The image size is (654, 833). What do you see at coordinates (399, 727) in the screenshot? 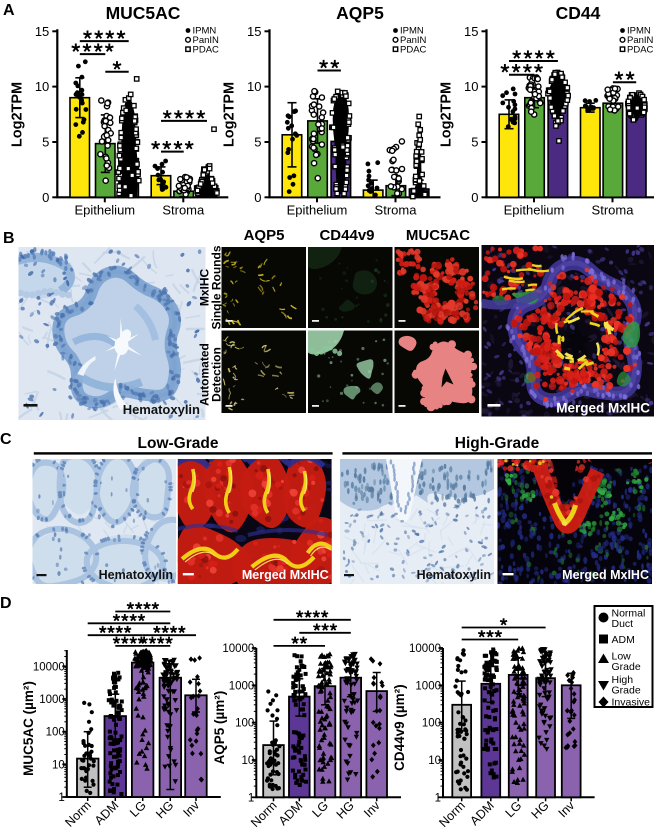
I see `svg-text: CD44v9 (µm²)` at bounding box center [399, 727].